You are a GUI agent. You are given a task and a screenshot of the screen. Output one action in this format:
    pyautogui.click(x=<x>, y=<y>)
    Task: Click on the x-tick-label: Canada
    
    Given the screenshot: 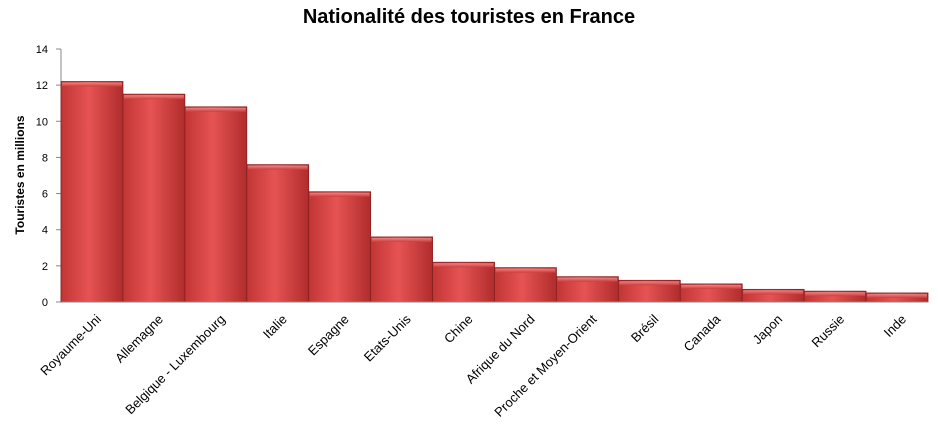 What is the action you would take?
    pyautogui.click(x=702, y=332)
    